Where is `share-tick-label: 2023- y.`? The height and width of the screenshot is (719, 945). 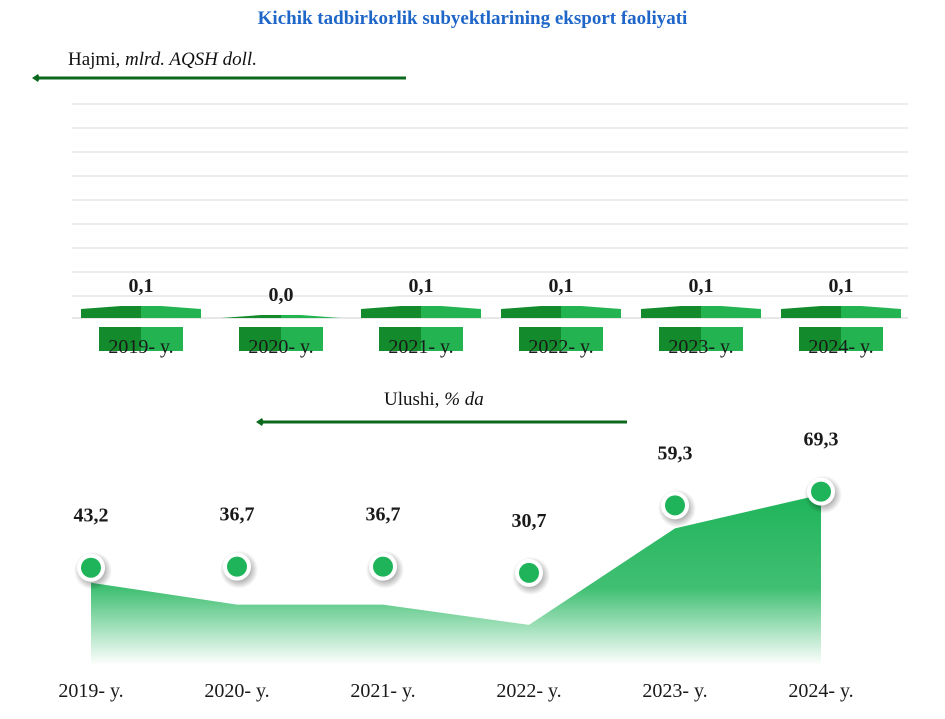 share-tick-label: 2023- y. is located at coordinates (674, 691).